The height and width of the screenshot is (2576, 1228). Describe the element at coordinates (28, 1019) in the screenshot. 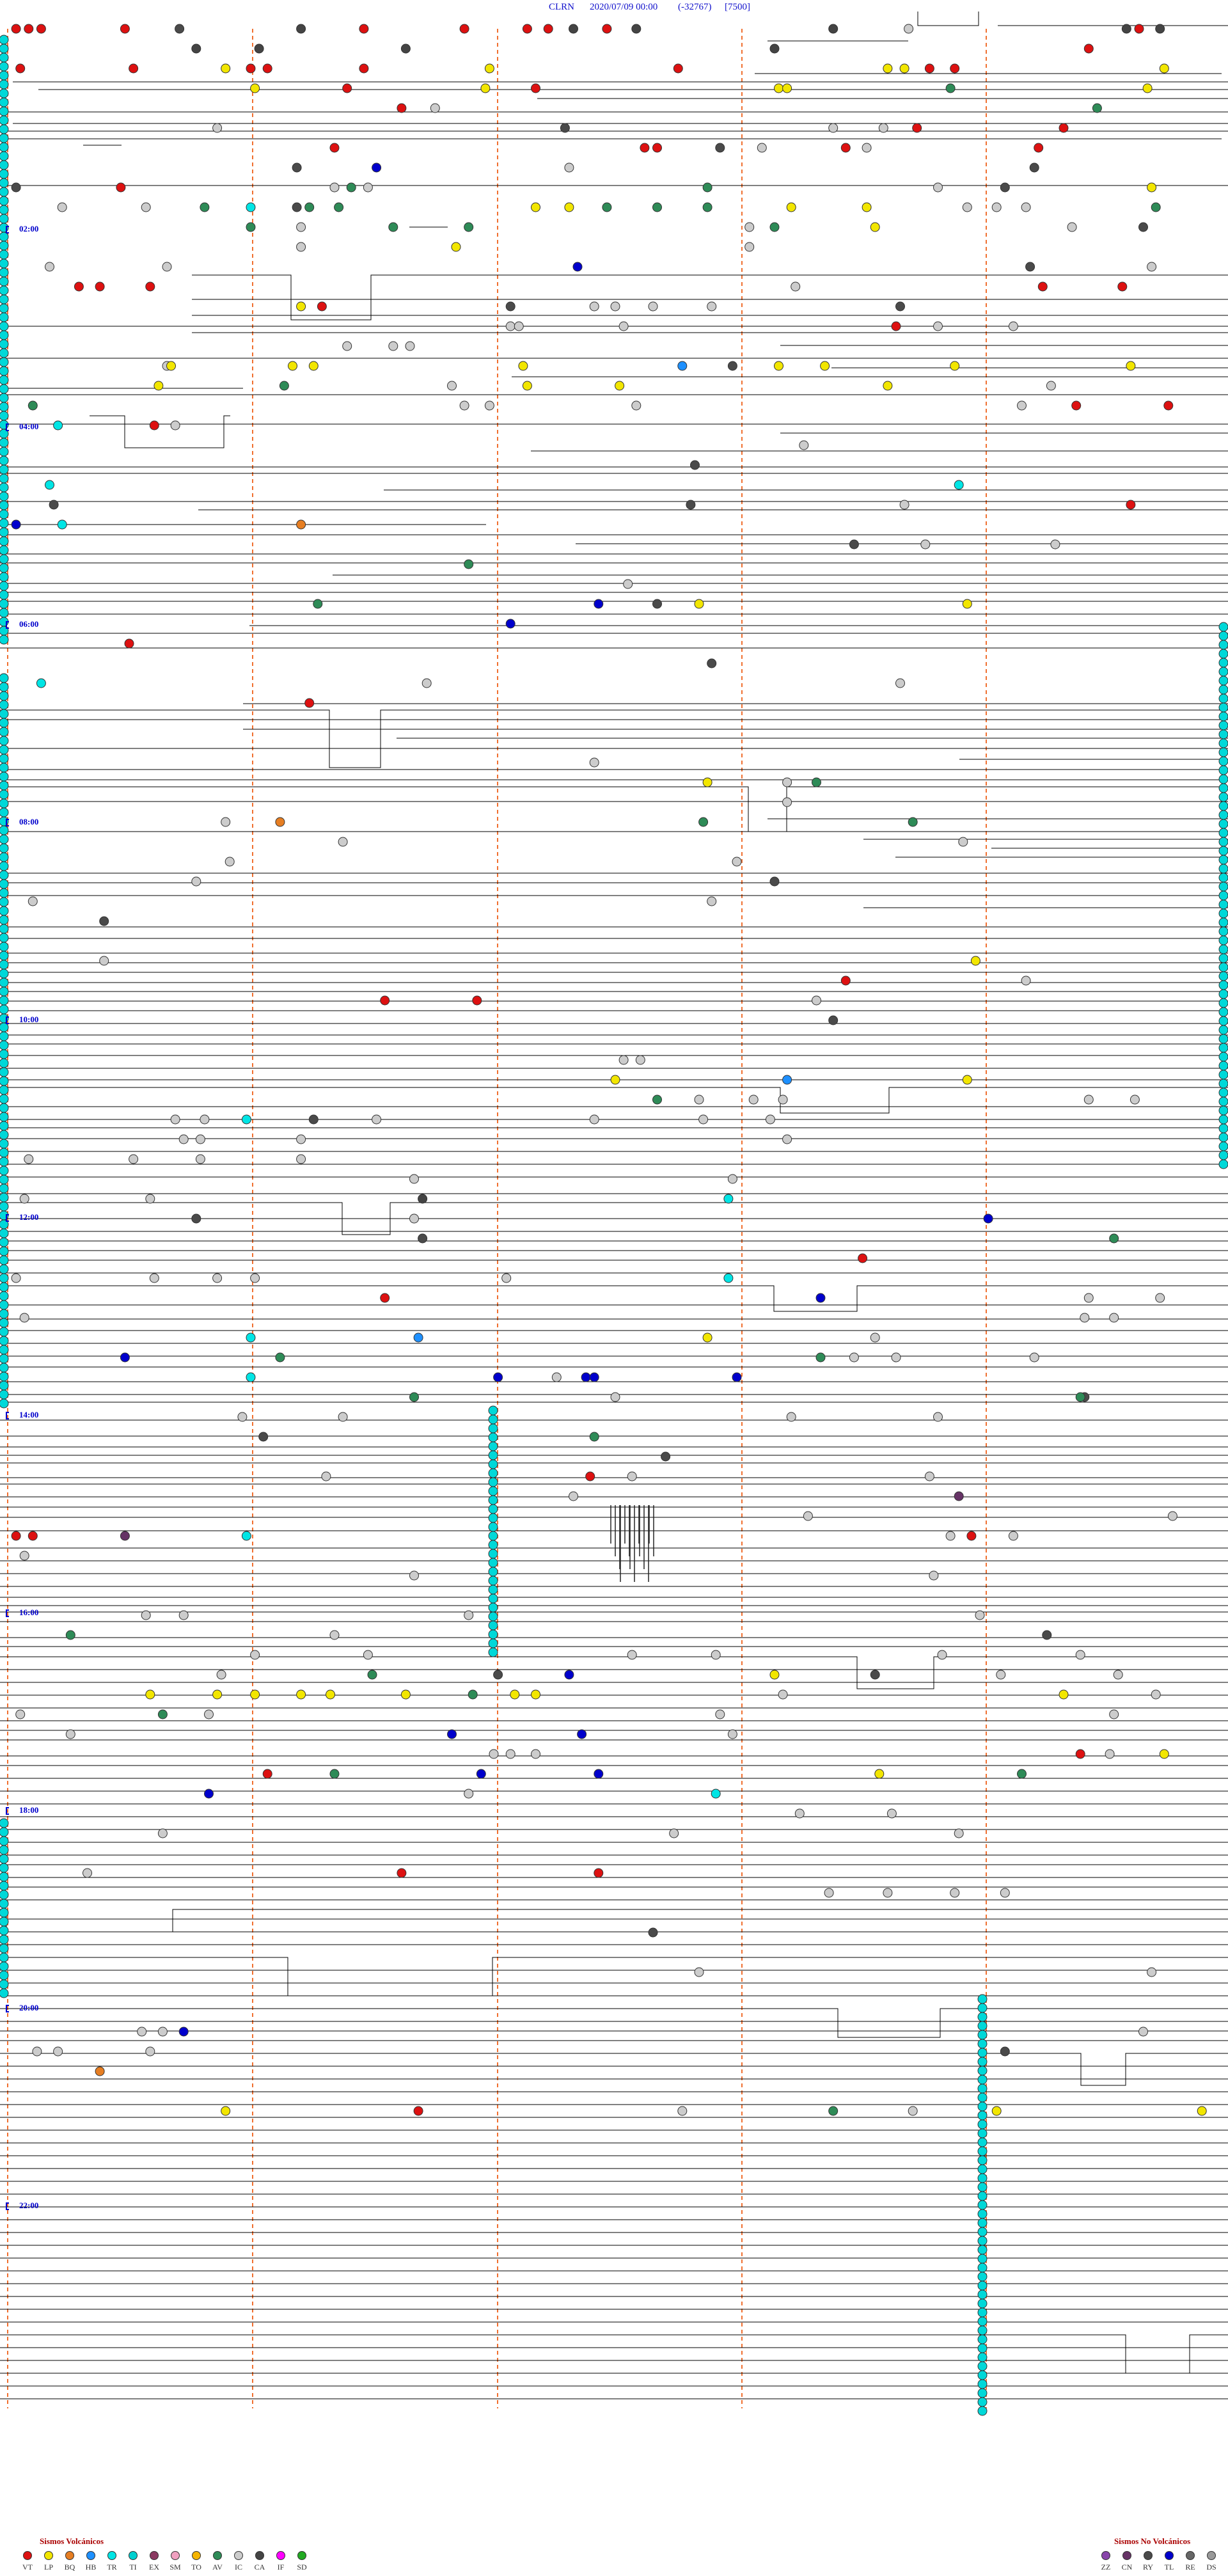

I see `time-label-1000: 10:00` at that location.